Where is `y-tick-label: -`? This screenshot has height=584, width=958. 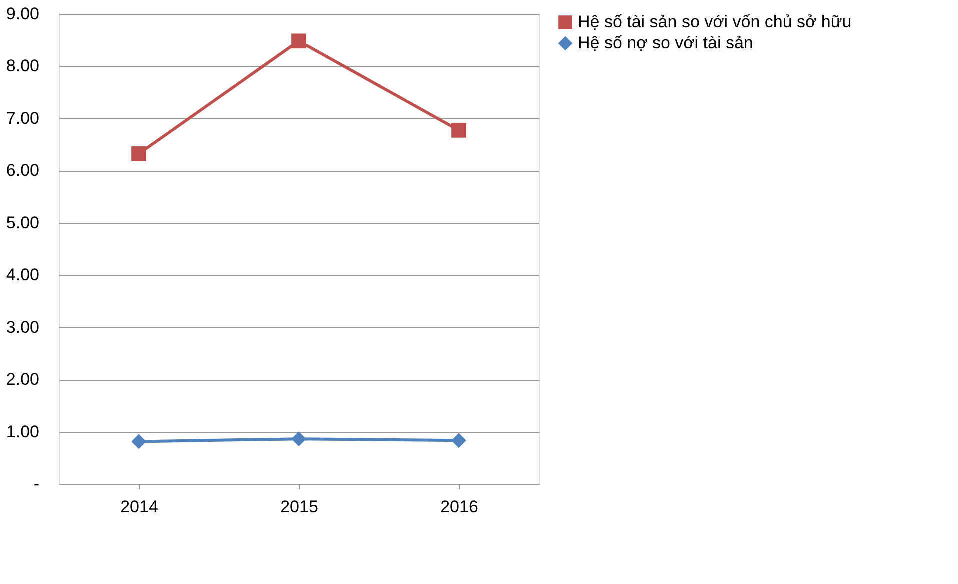 y-tick-label: - is located at coordinates (37, 484).